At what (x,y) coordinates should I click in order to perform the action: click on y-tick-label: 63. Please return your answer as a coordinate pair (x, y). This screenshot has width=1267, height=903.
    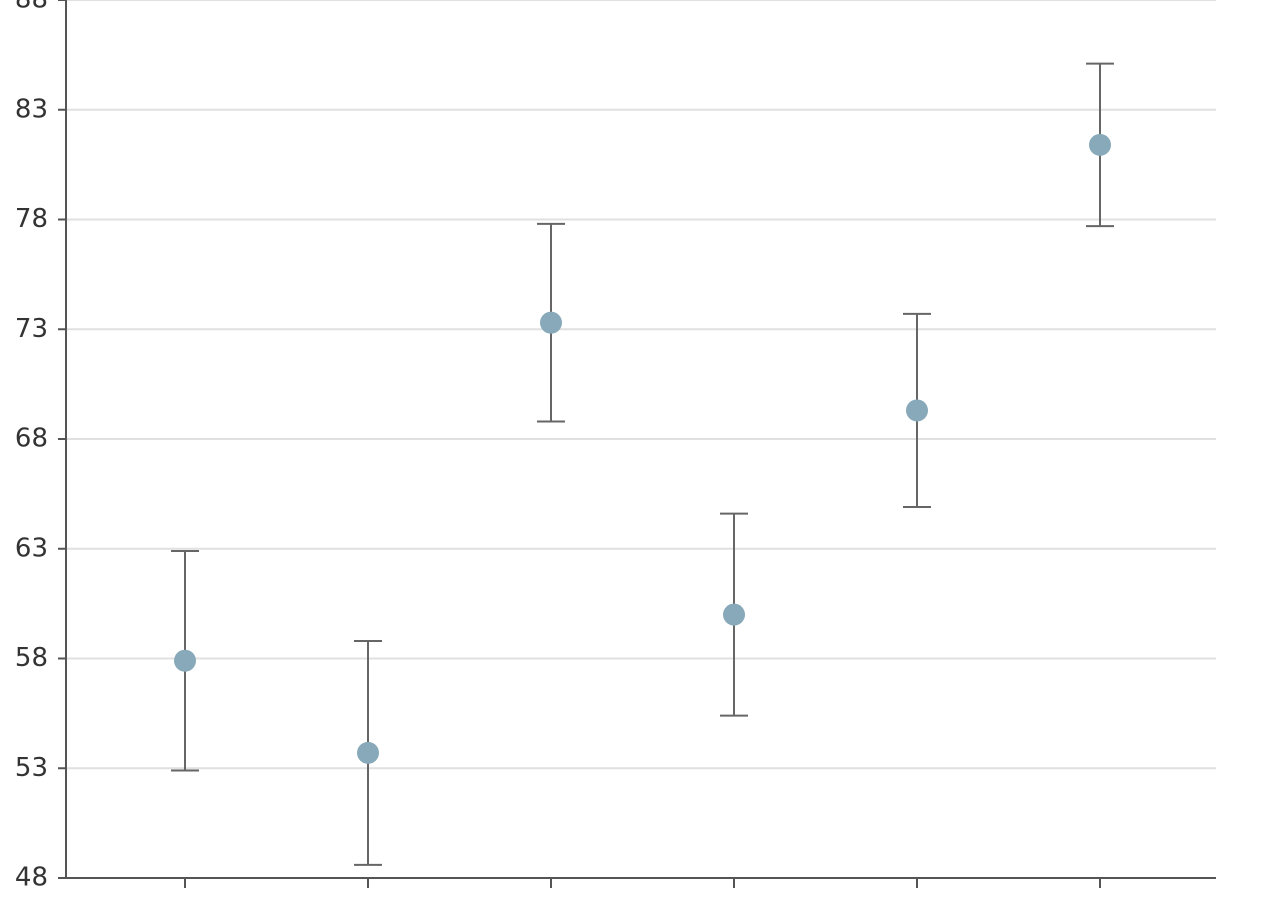
    Looking at the image, I should click on (31, 548).